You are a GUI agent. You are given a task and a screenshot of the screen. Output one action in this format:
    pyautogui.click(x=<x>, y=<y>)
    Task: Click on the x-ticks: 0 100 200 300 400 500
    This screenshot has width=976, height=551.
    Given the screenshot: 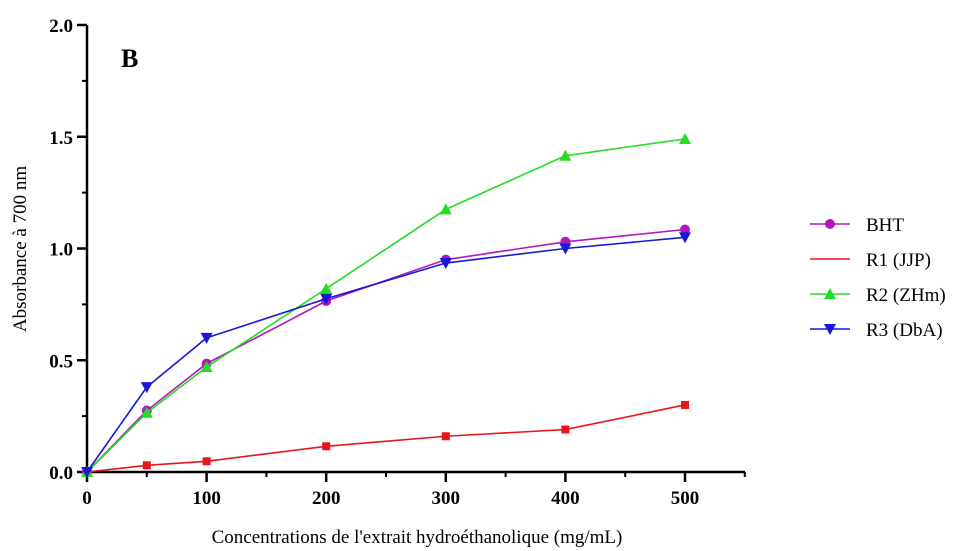 What is the action you would take?
    pyautogui.click(x=414, y=490)
    